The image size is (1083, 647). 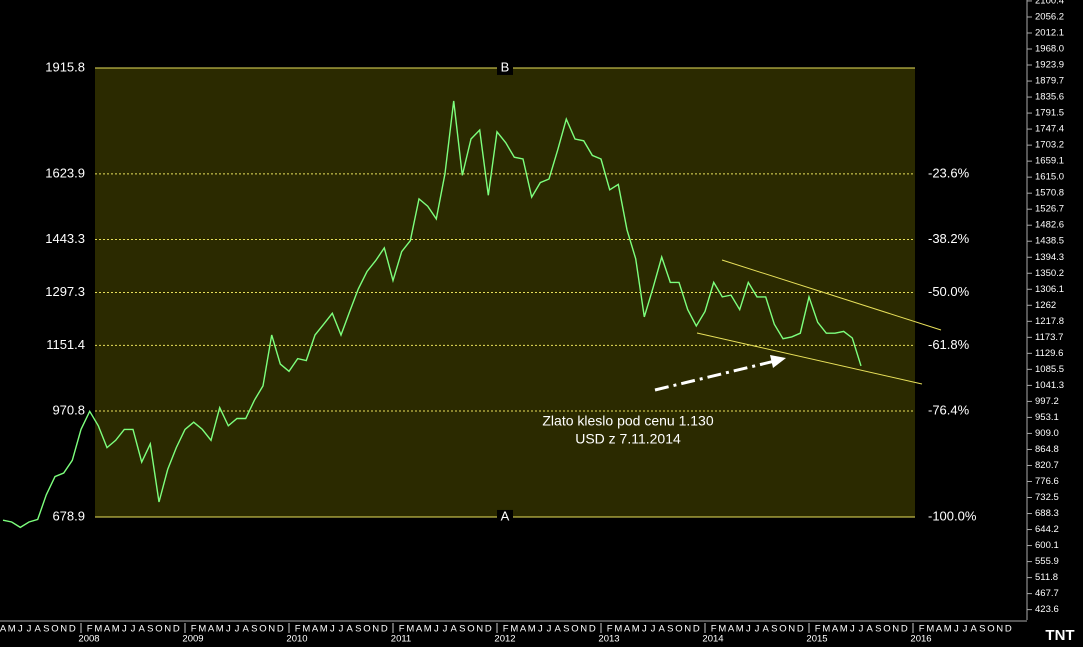 I want to click on y-tick-label: 1482.6, so click(x=1049, y=225).